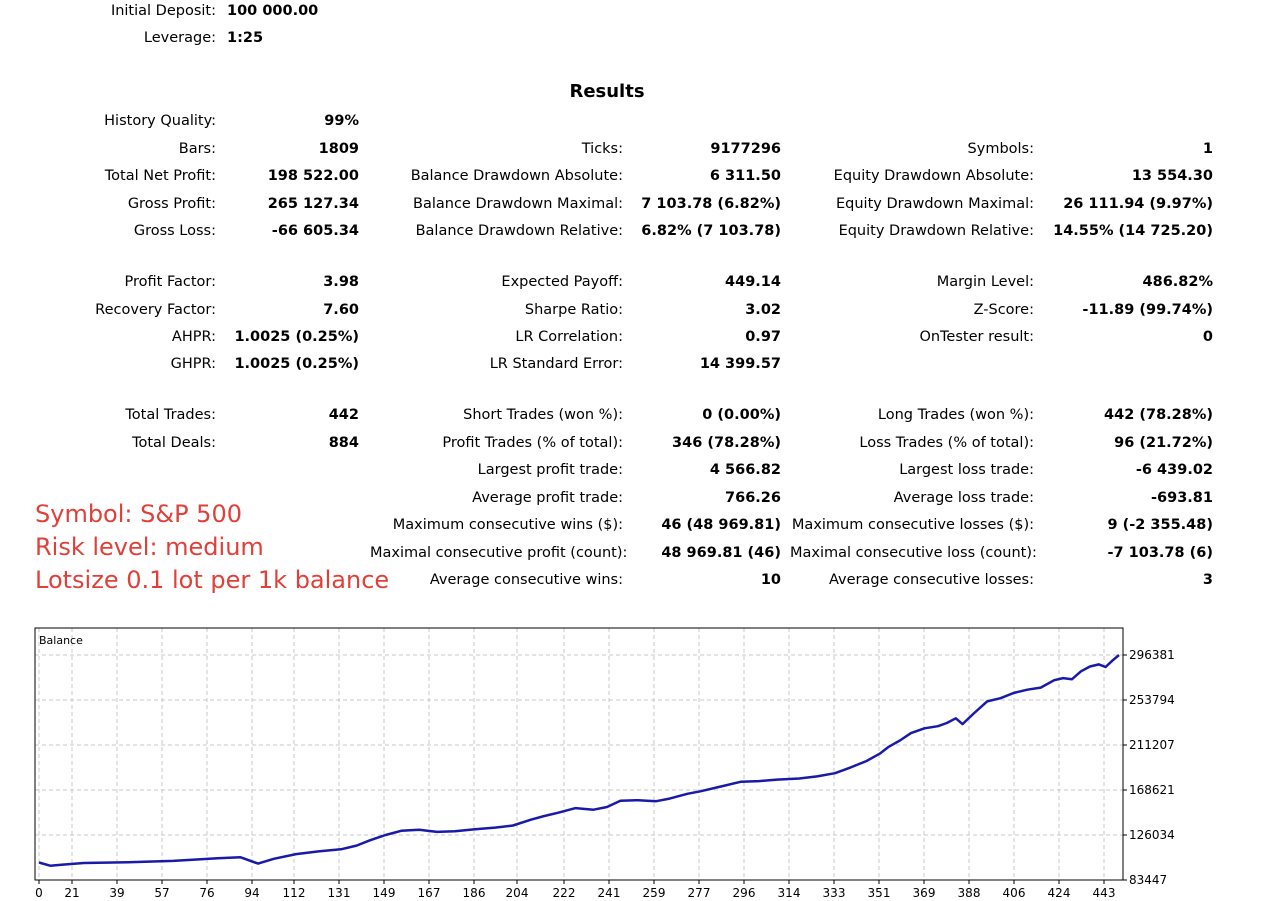 The height and width of the screenshot is (901, 1269). What do you see at coordinates (197, 149) in the screenshot?
I see `stat-label: Bars:` at bounding box center [197, 149].